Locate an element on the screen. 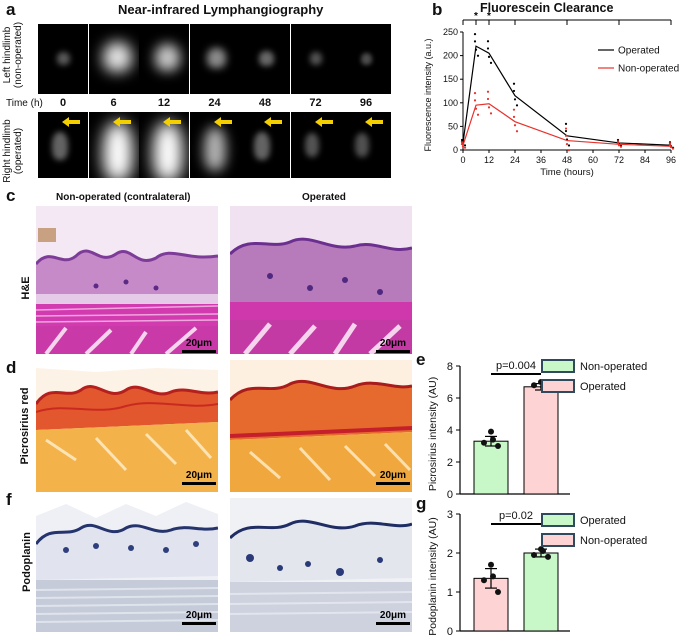  time-label: 24 is located at coordinates (214, 103).